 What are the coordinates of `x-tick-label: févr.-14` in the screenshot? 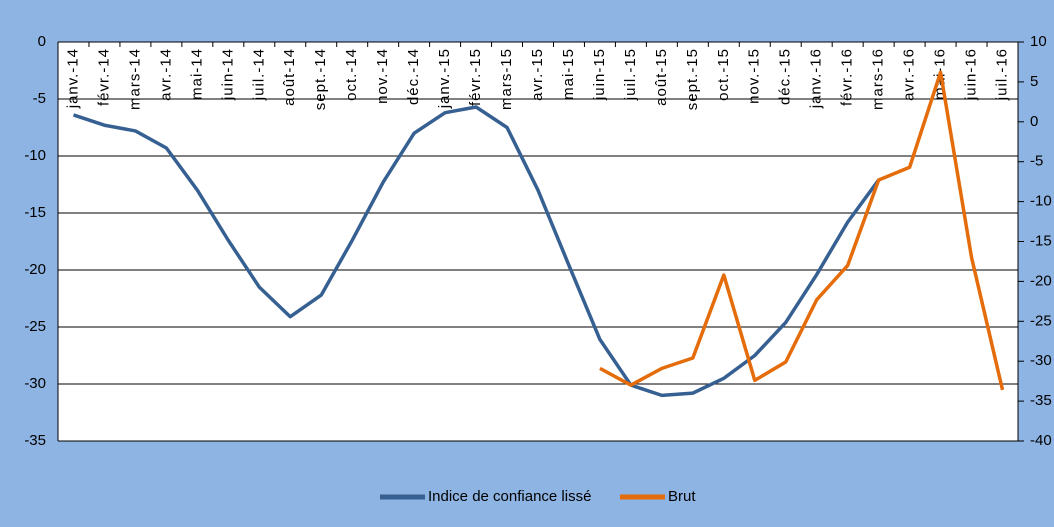 It's located at (103, 77).